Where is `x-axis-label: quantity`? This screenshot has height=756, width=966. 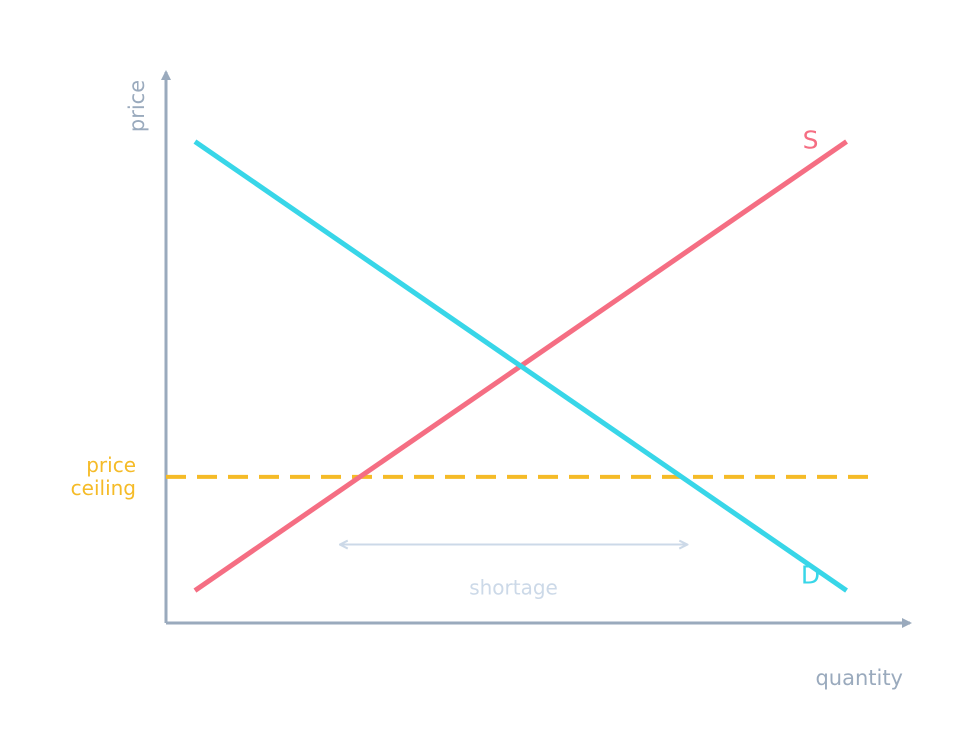
x-axis-label: quantity is located at coordinates (859, 678).